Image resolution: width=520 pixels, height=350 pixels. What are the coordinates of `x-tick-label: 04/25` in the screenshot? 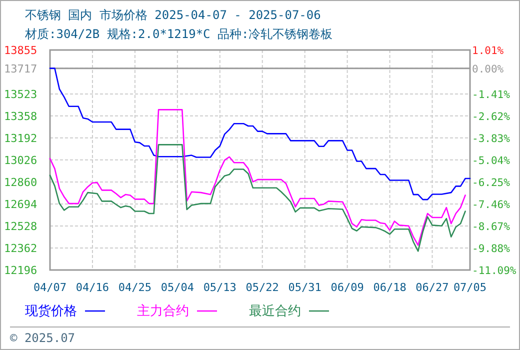 It's located at (135, 287).